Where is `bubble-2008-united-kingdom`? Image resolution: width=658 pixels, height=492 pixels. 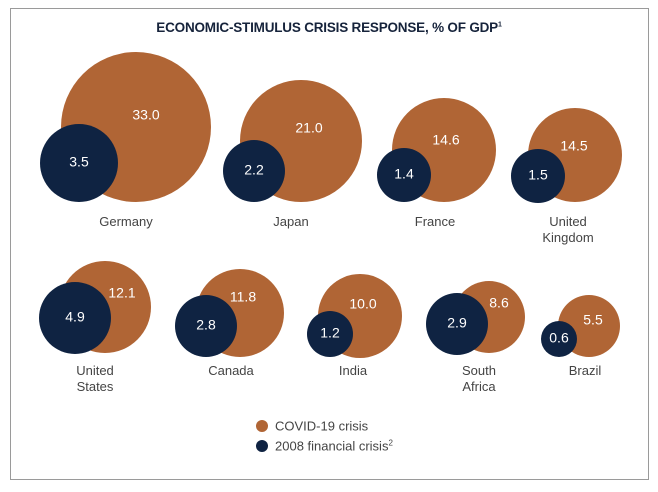
bubble-2008-united-kingdom is located at coordinates (538, 176).